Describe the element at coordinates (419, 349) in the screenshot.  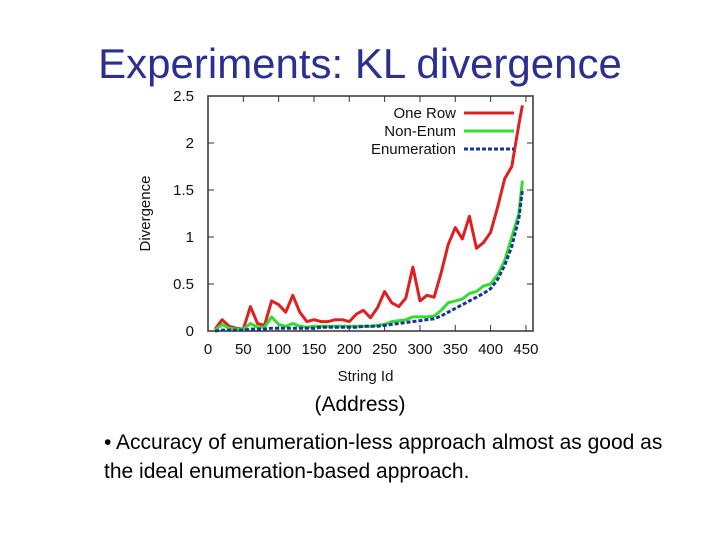
I see `x-tick-label: 300` at that location.